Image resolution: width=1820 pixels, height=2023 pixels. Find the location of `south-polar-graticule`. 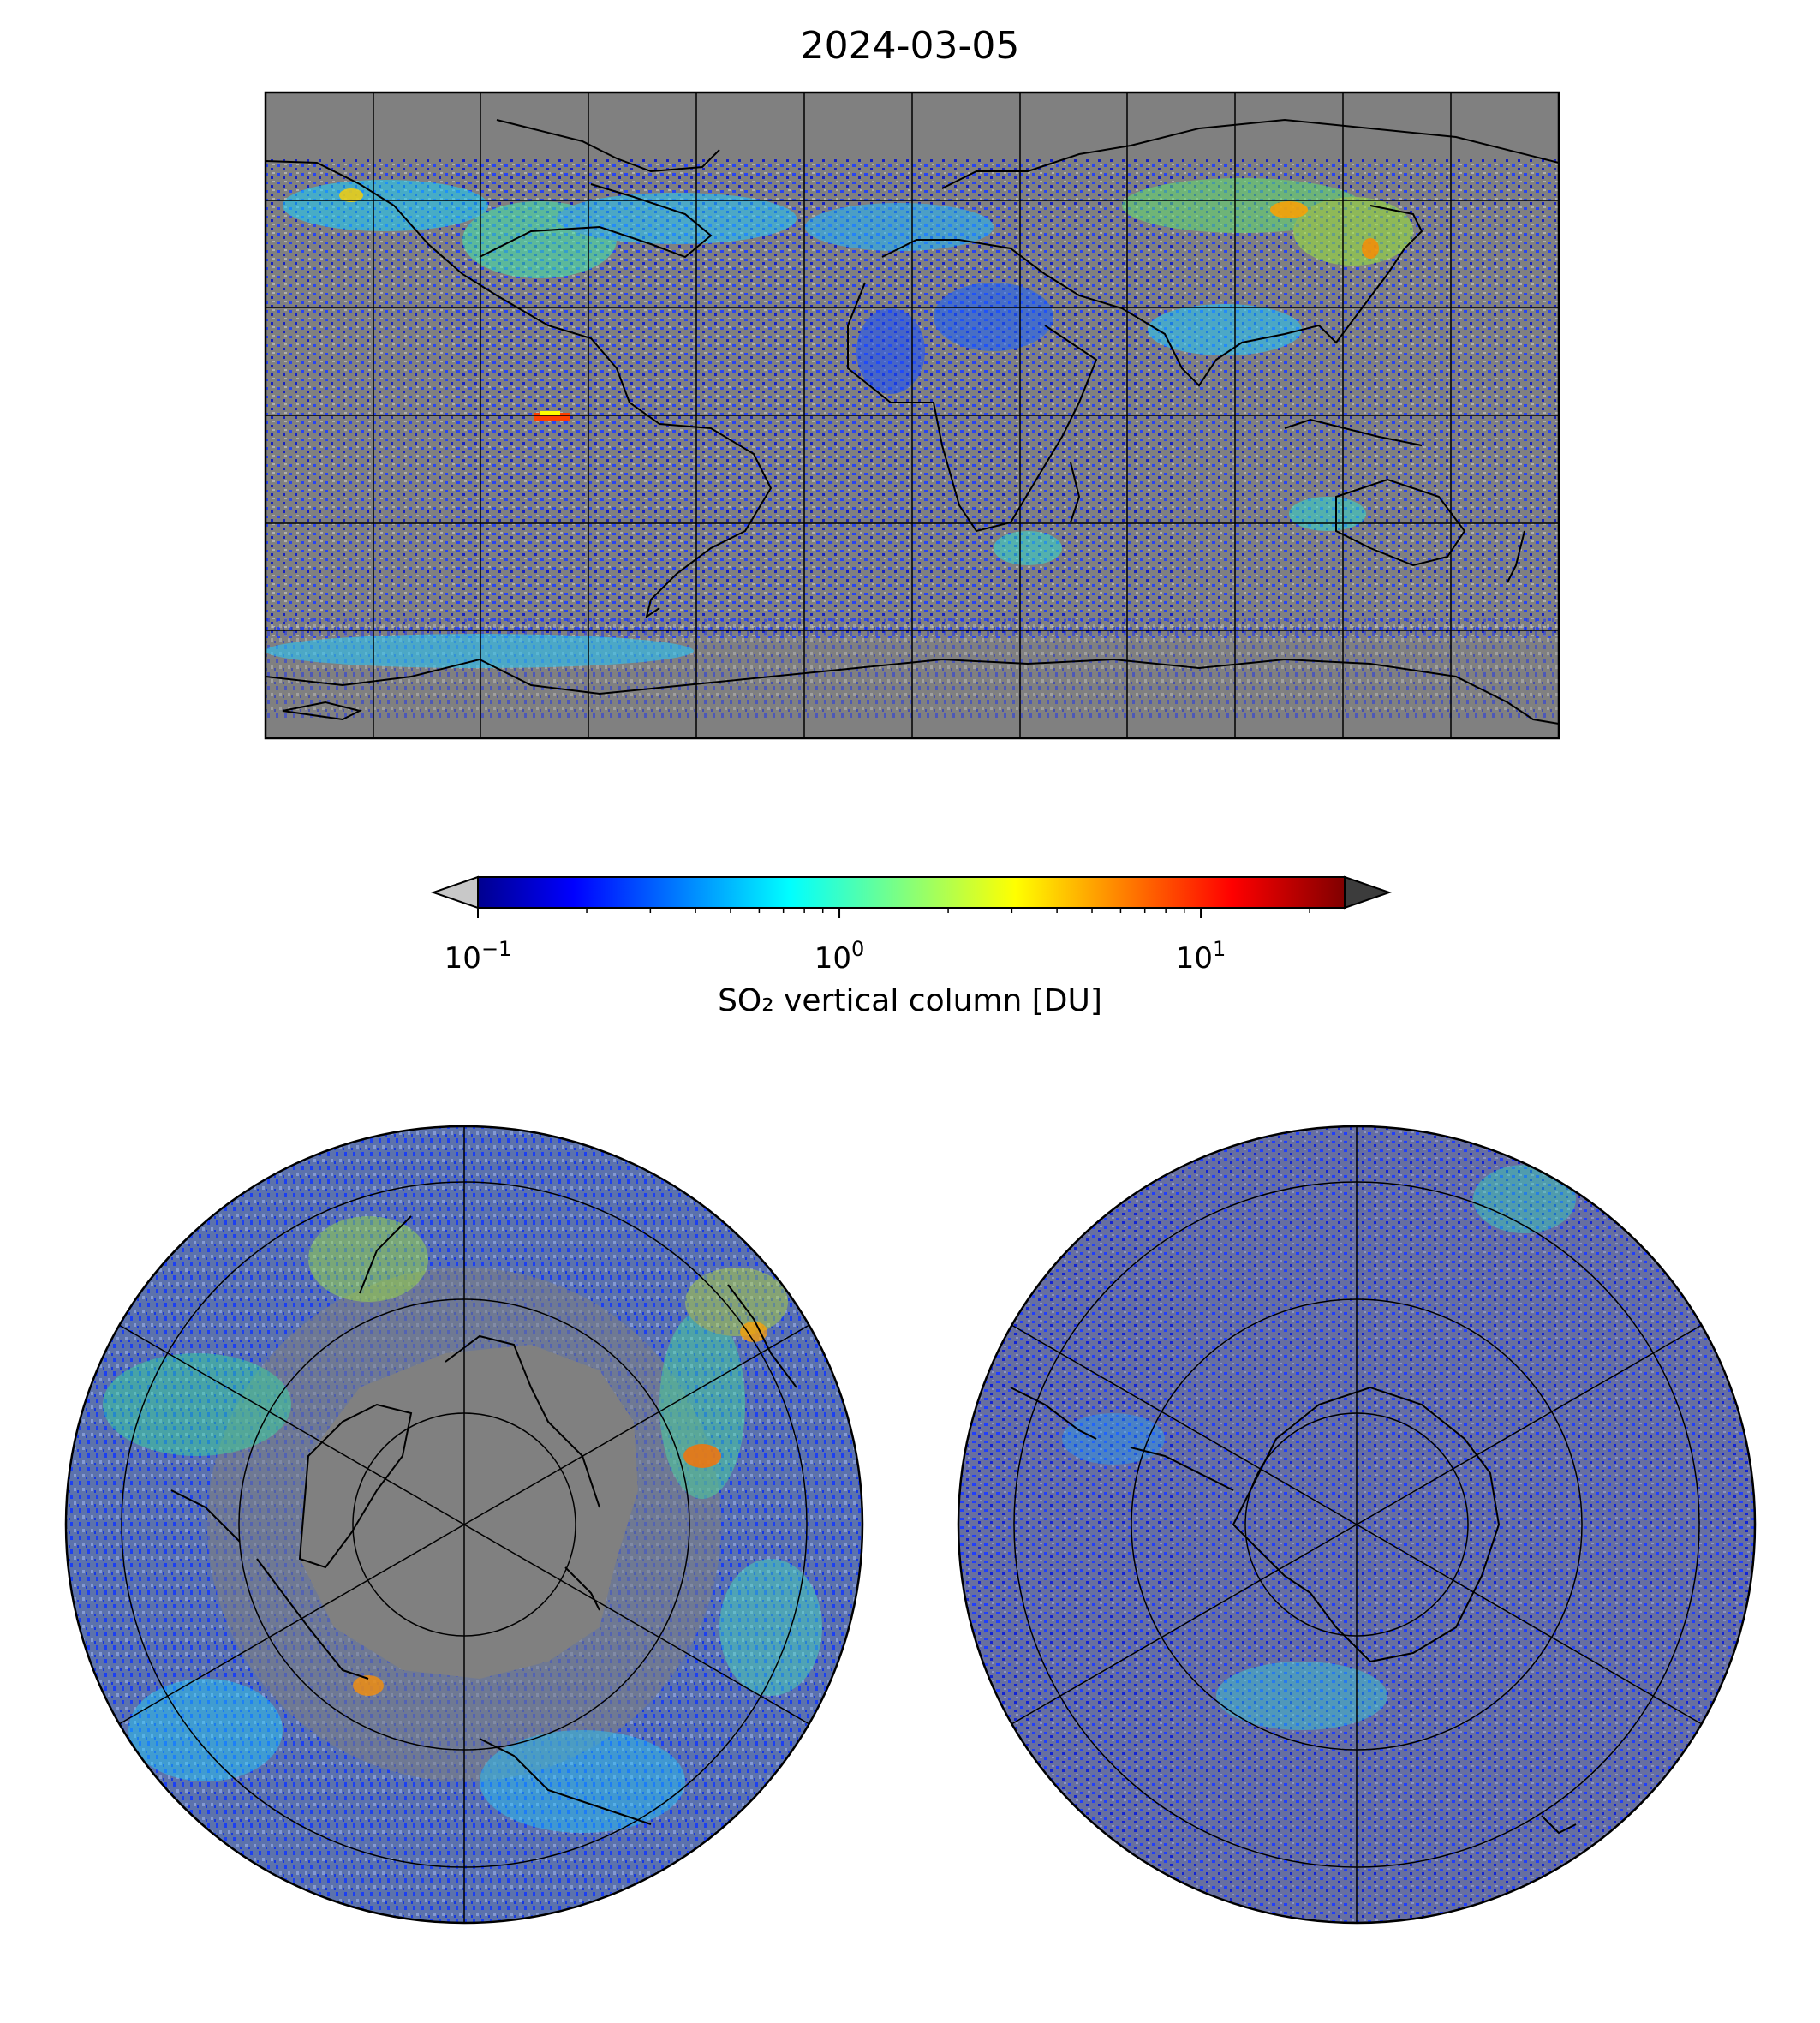

south-polar-graticule is located at coordinates (1357, 1524).